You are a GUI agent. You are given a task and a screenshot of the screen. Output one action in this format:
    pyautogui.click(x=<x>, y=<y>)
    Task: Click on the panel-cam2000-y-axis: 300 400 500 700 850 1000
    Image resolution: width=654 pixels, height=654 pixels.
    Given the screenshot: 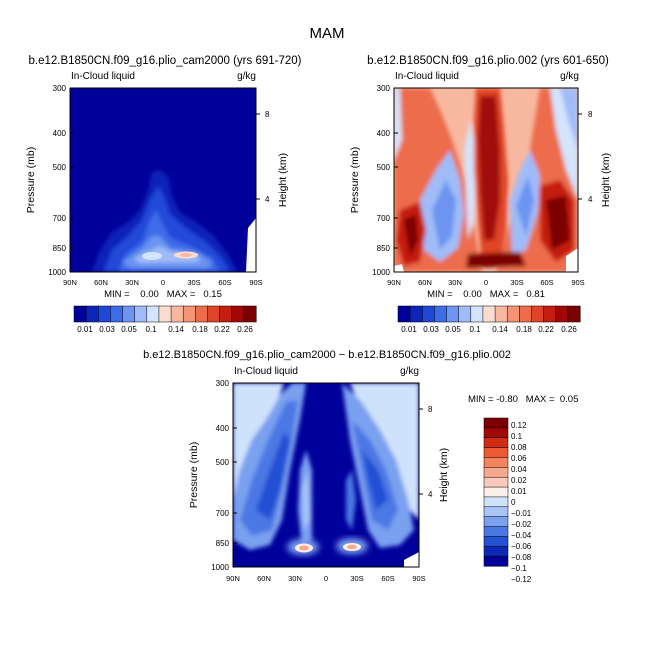 What is the action you would take?
    pyautogui.click(x=61, y=180)
    